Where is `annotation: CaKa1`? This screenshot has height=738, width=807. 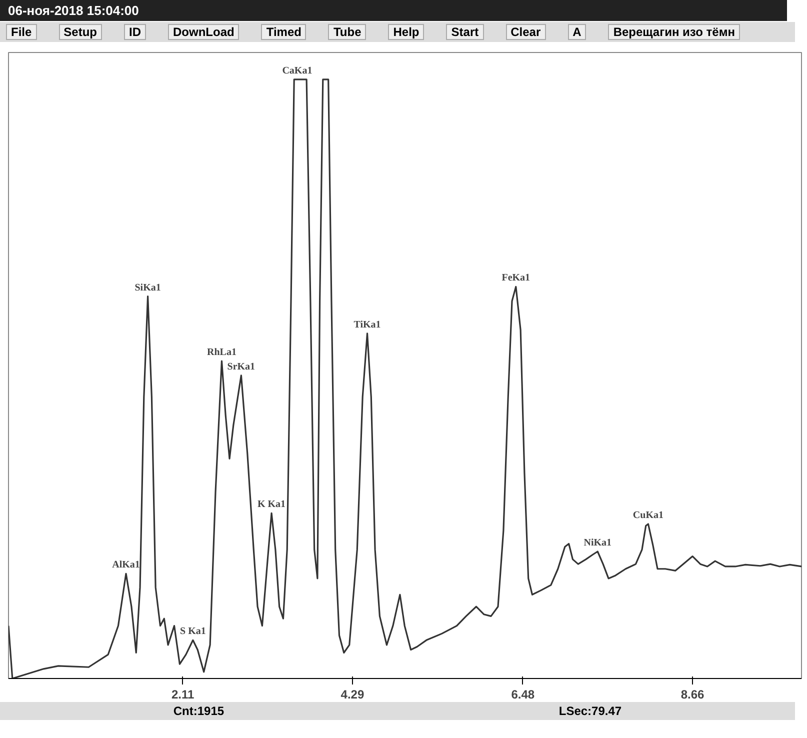
annotation: CaKa1 is located at coordinates (297, 70).